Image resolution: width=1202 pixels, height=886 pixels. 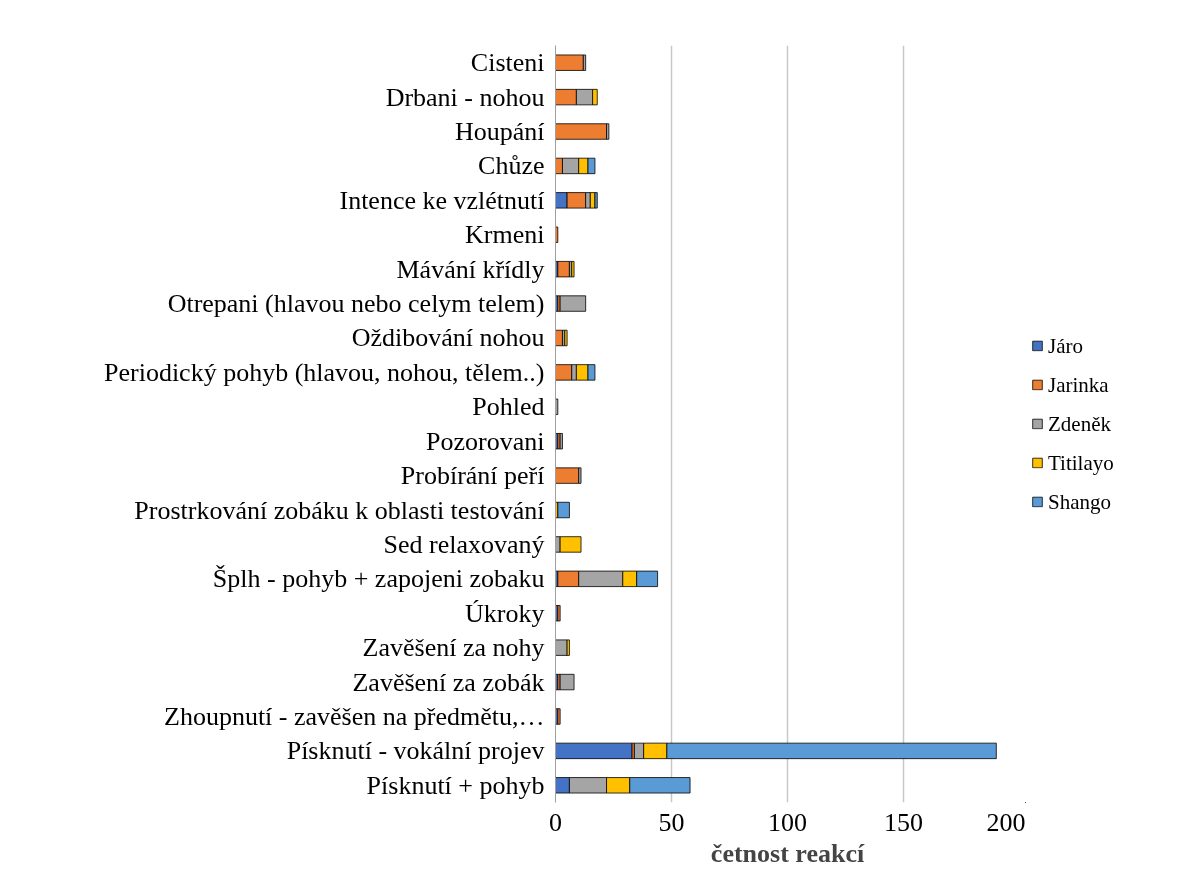 I want to click on y-tick-label: Intence ke vzlétnutí, so click(x=442, y=200).